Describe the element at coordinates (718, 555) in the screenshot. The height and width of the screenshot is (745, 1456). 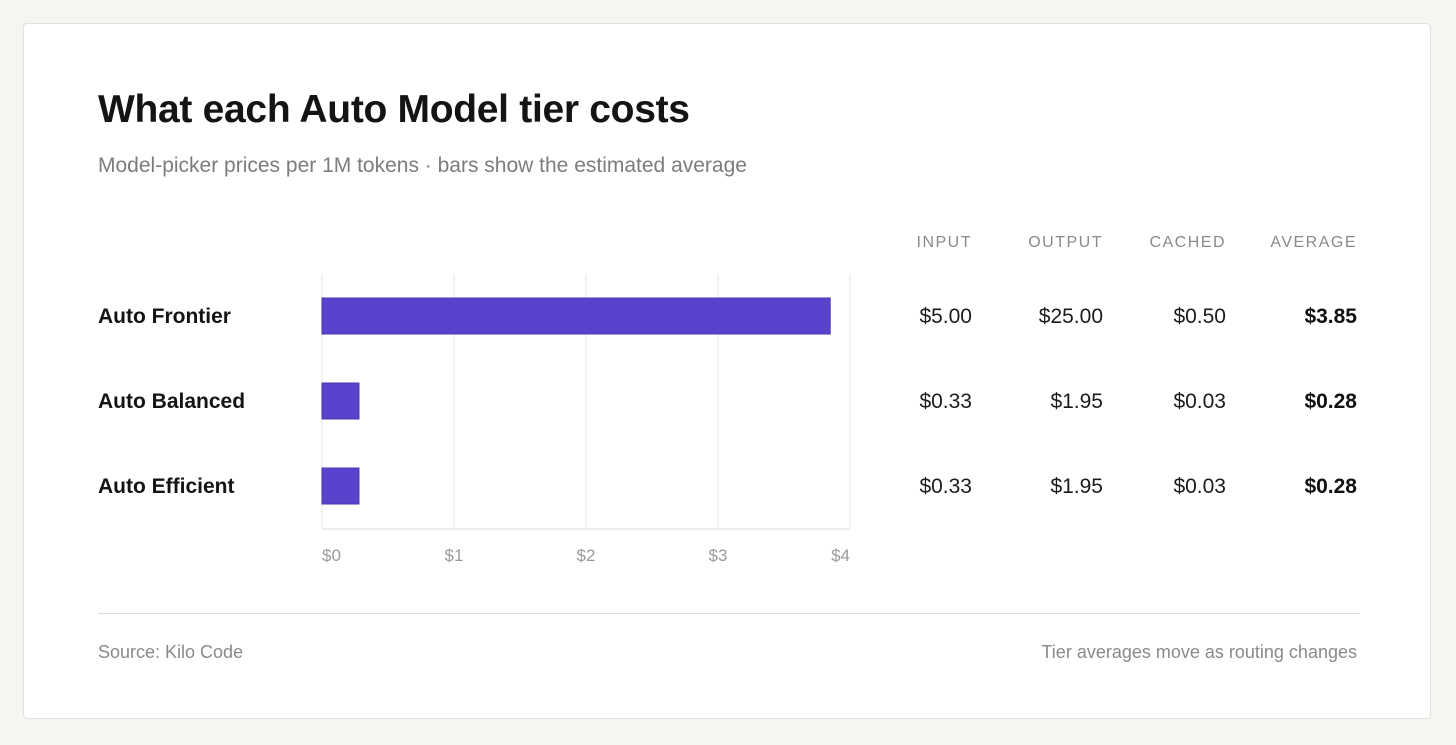
I see `x-tick-label: $3` at that location.